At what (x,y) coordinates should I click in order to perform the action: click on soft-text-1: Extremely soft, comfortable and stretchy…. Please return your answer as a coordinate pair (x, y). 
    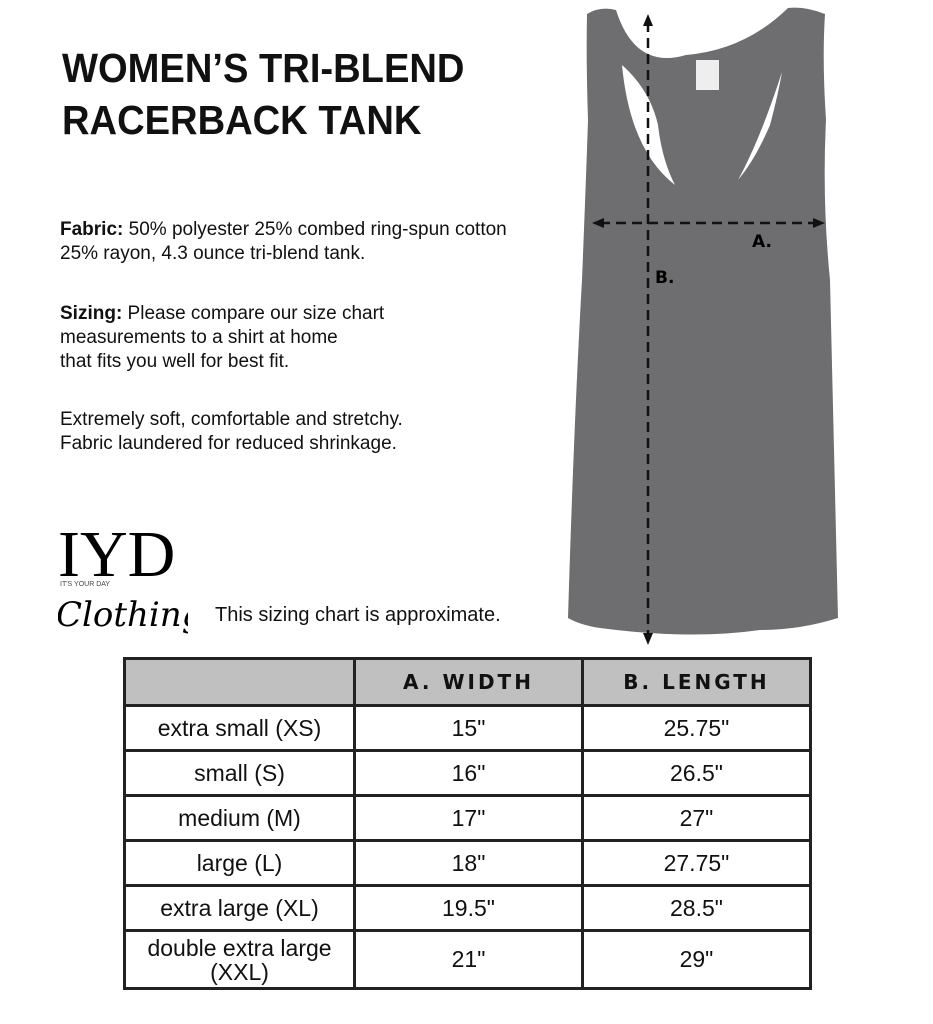
    Looking at the image, I should click on (231, 419).